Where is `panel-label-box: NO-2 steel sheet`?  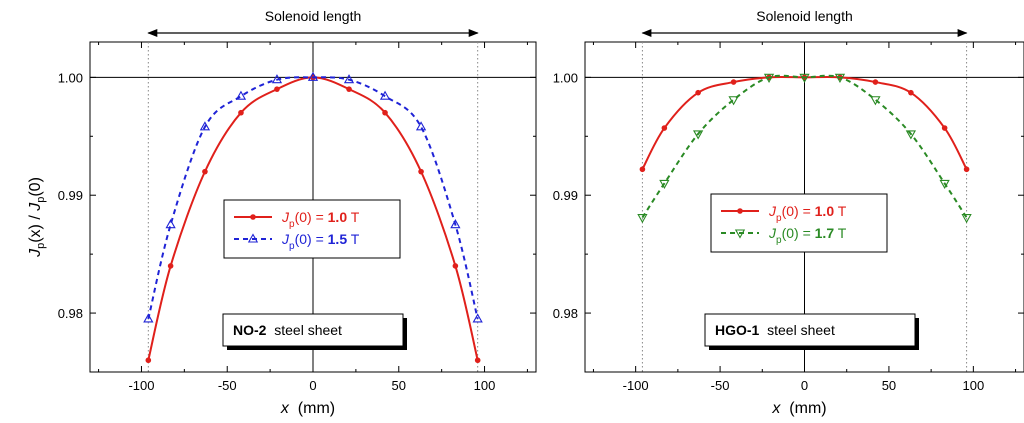
panel-label-box: NO-2 steel sheet is located at coordinates (314, 331).